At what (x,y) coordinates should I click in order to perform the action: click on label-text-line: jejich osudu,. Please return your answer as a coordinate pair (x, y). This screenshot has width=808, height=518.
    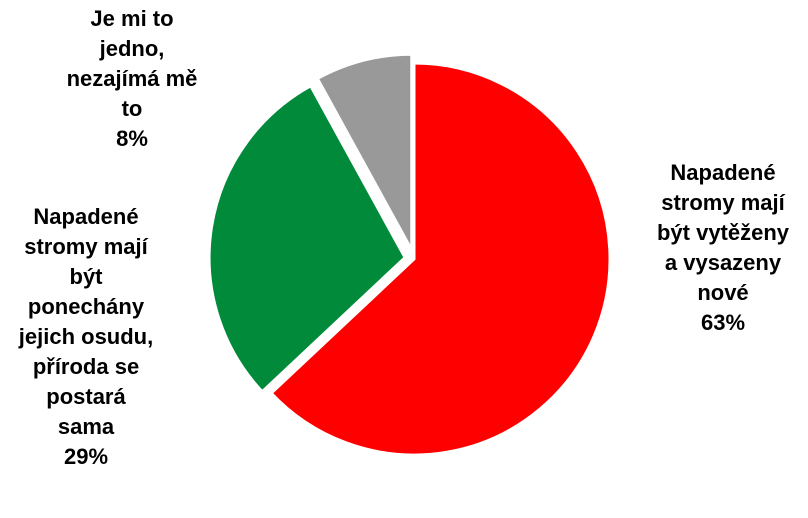
    Looking at the image, I should click on (86, 336).